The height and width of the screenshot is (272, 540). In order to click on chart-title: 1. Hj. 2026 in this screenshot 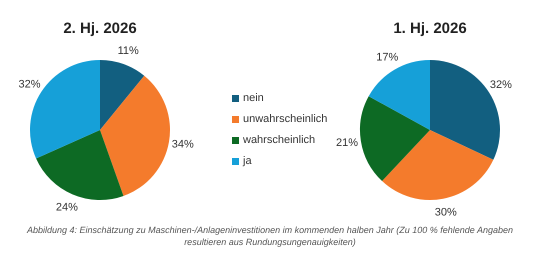, I will do `click(430, 29)`.